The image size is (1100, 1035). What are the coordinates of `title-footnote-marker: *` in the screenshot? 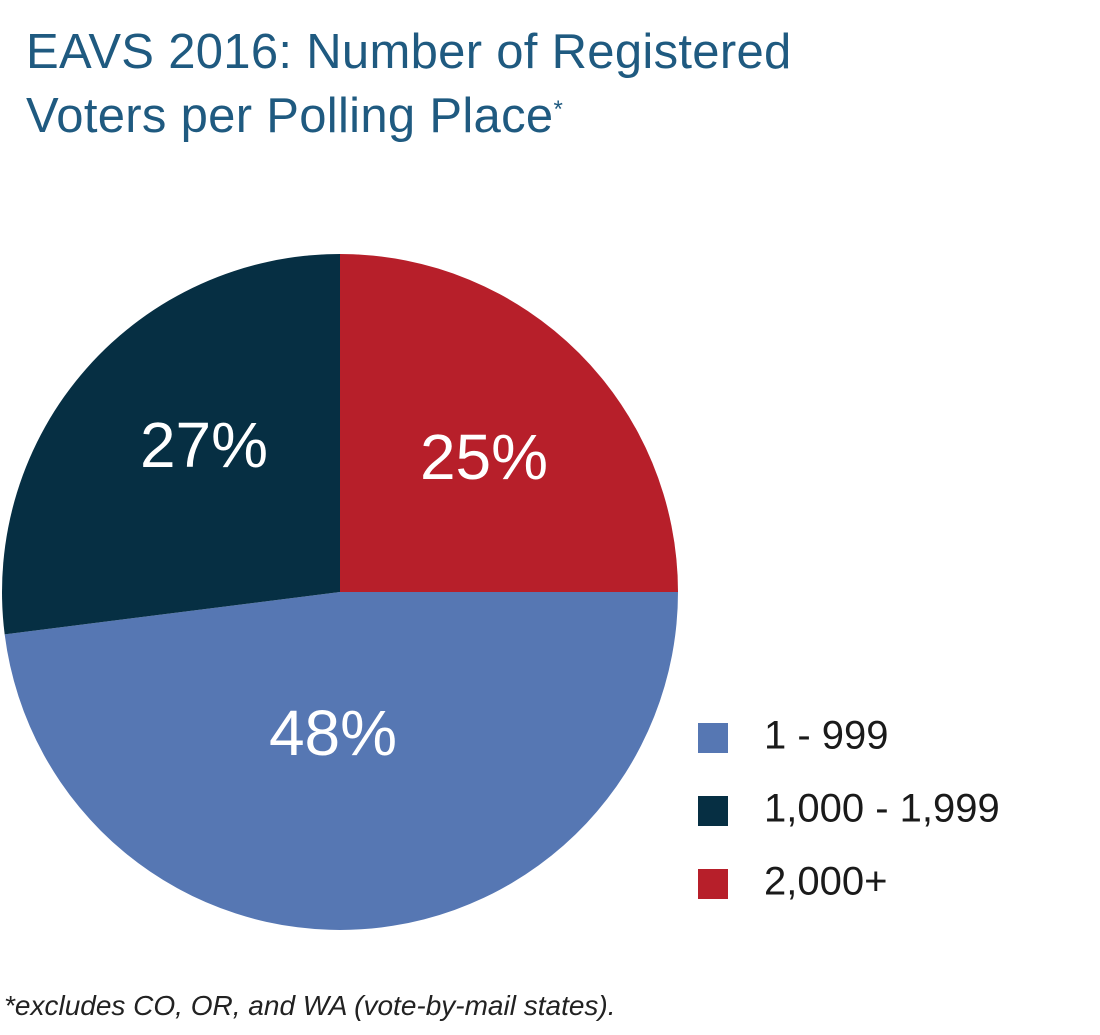 It's located at (558, 109).